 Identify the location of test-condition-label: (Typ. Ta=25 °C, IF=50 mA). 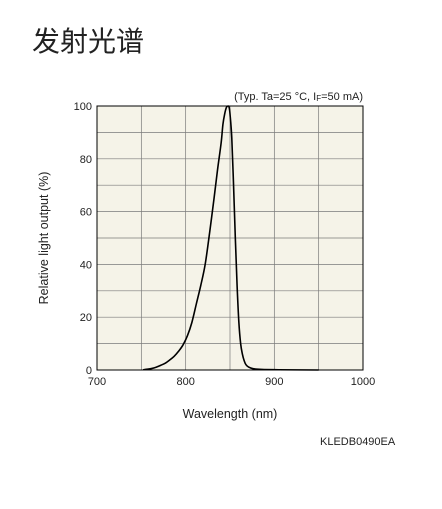
(298, 97).